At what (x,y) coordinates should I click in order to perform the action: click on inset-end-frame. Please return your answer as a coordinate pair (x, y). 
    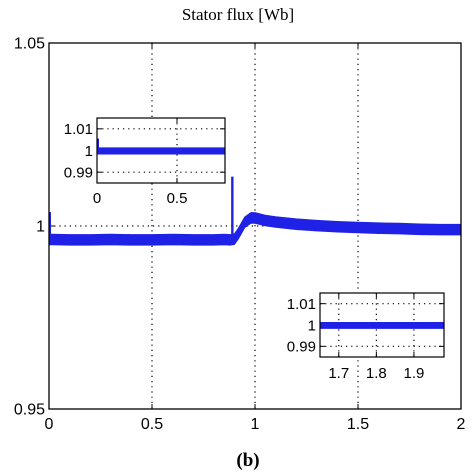
    Looking at the image, I should click on (382, 325).